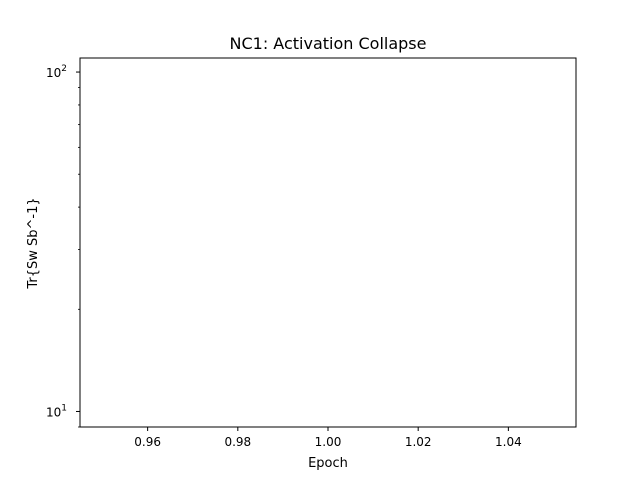 This screenshot has height=484, width=640. I want to click on y-tick-label: 10¹, so click(56, 411).